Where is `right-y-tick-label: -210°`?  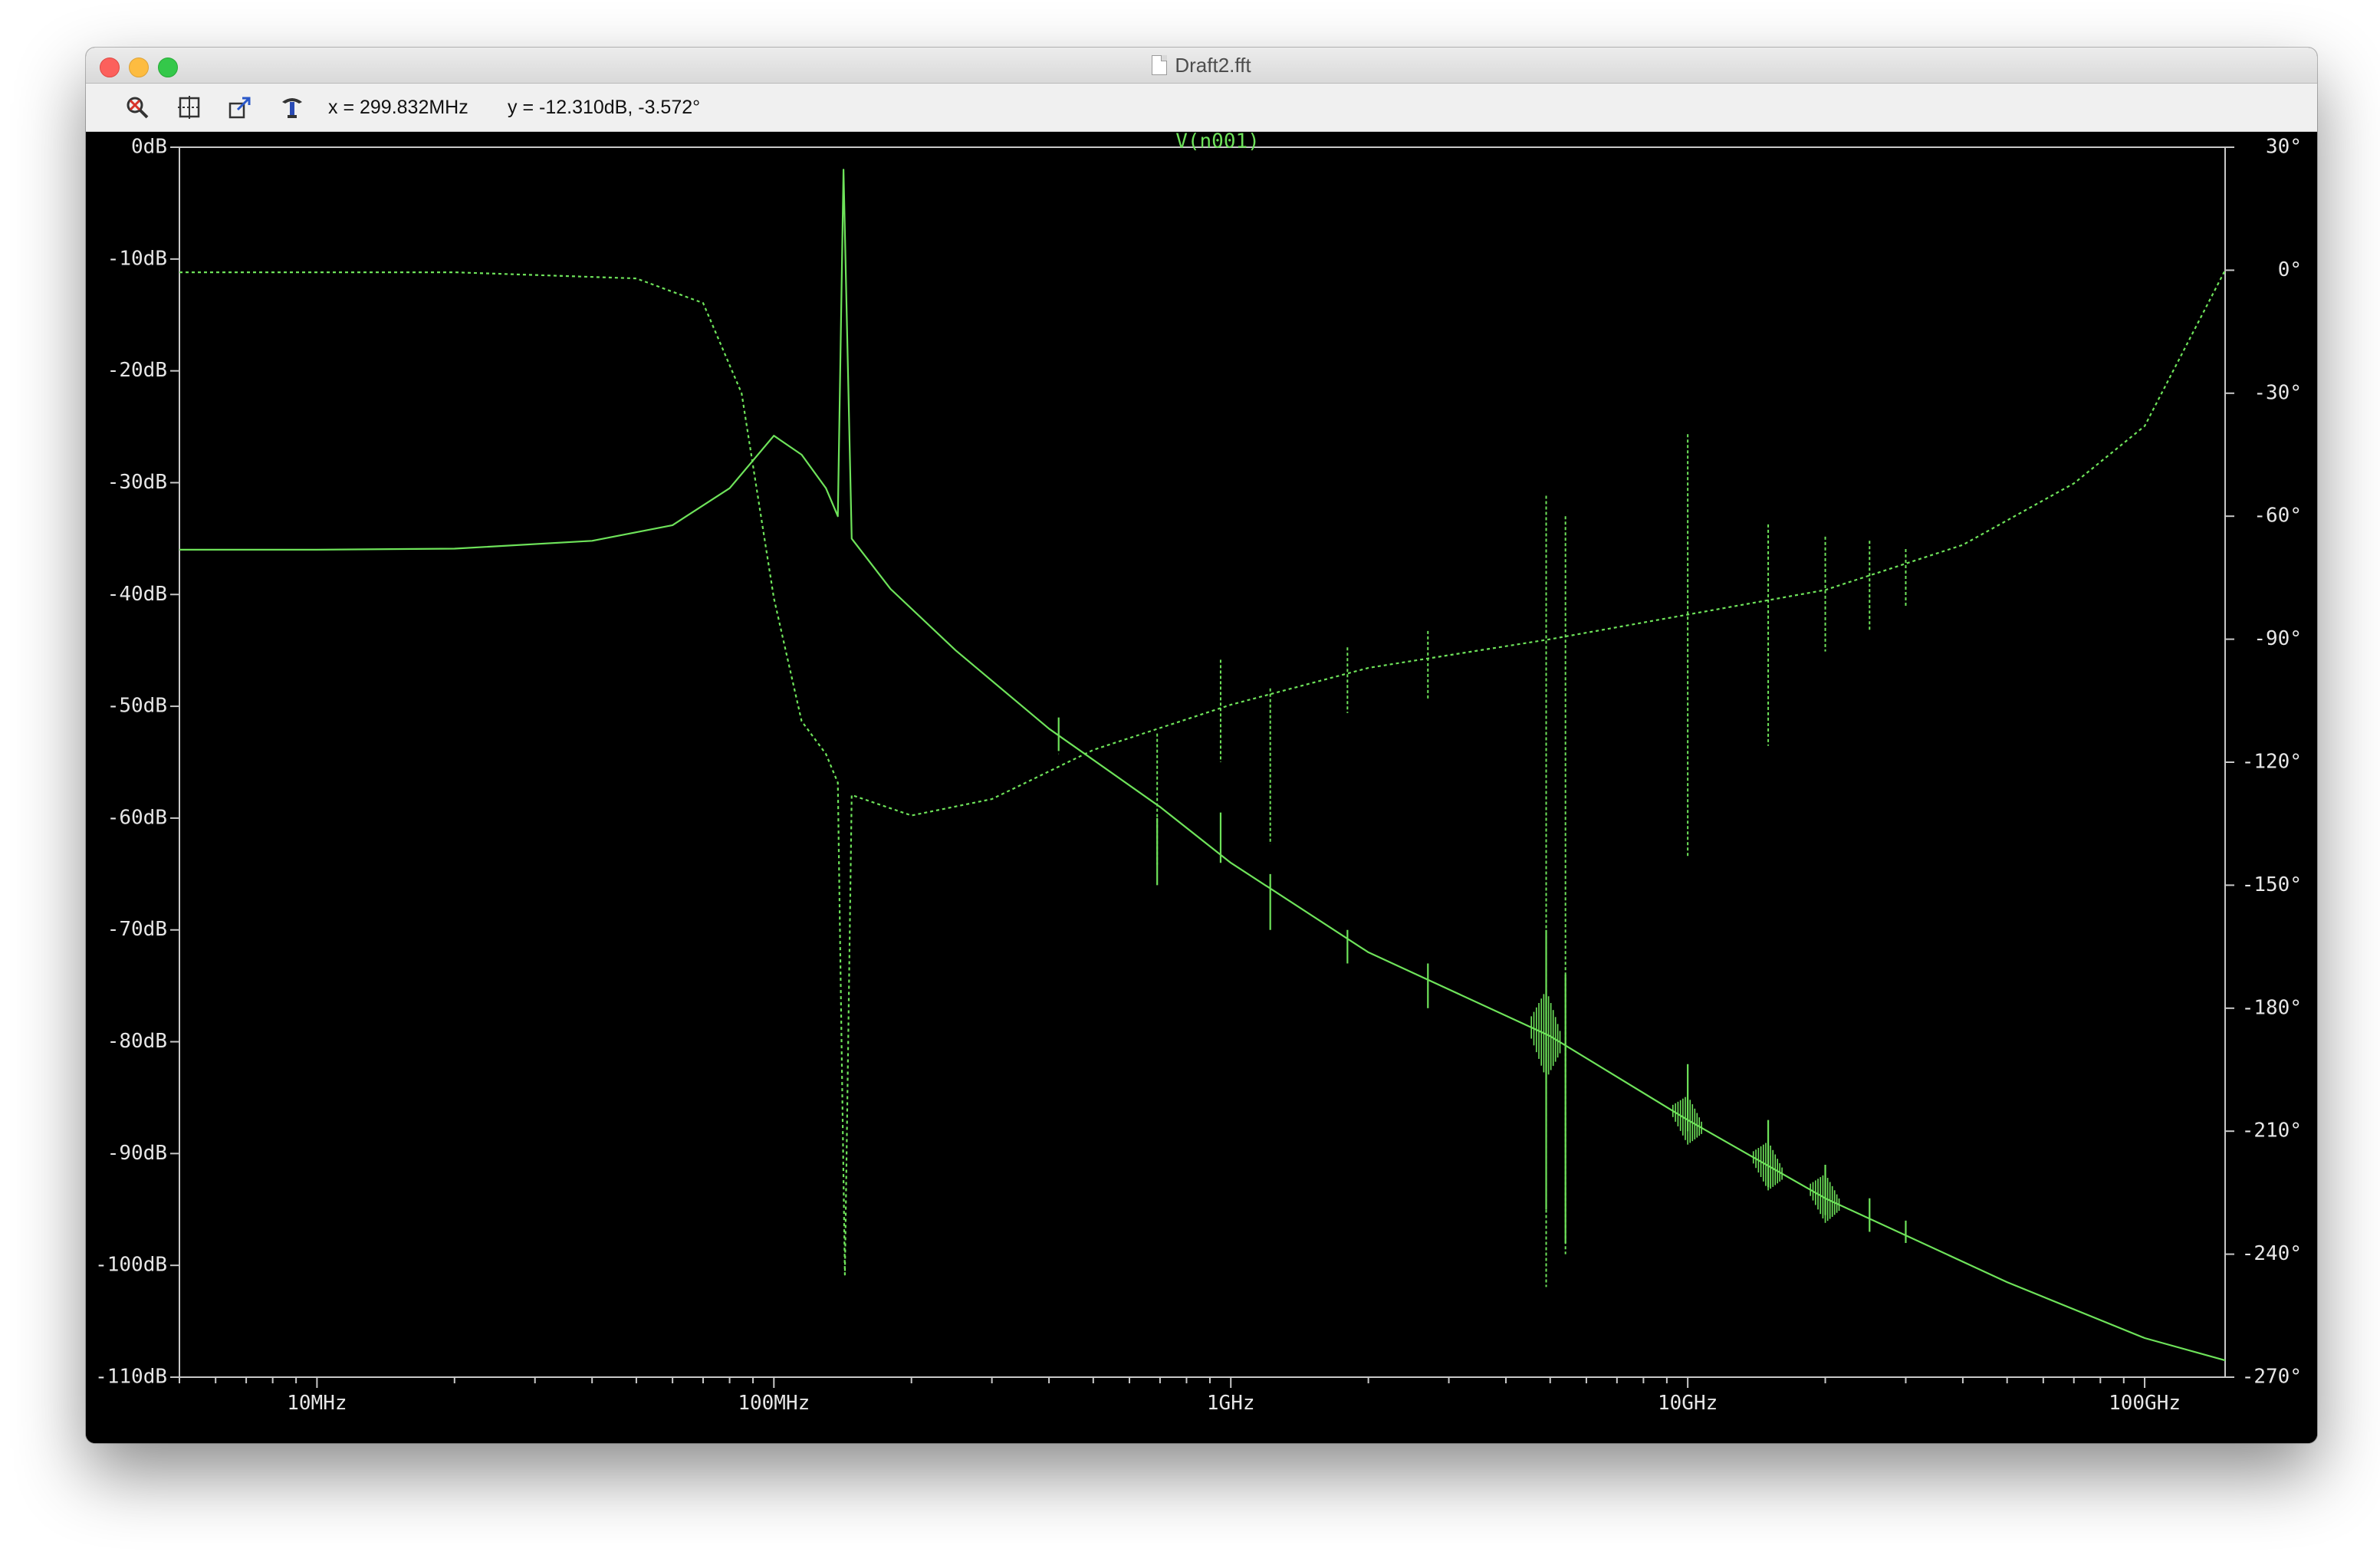
right-y-tick-label: -210° is located at coordinates (2272, 1131).